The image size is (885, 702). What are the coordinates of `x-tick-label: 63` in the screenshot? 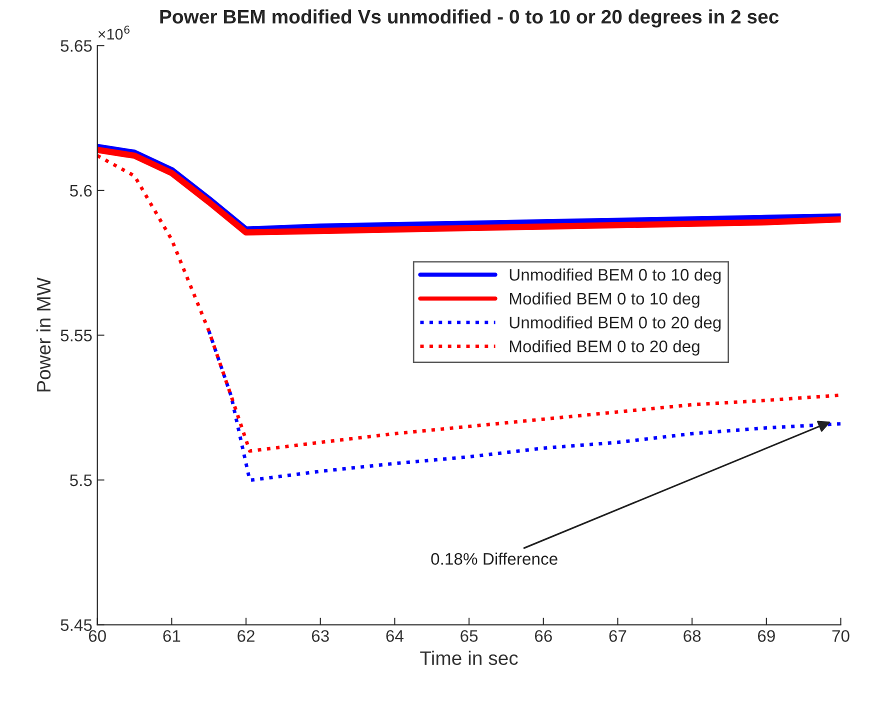 It's located at (320, 636).